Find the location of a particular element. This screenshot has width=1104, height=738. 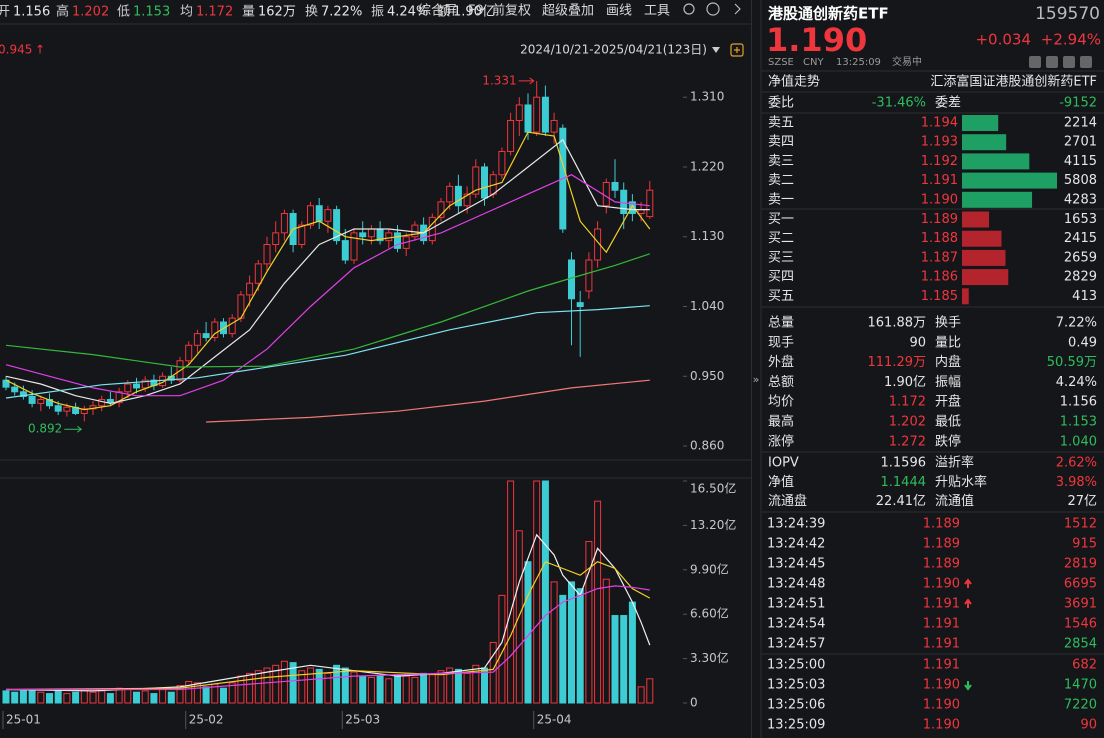

book-label: 卖四 is located at coordinates (781, 142).